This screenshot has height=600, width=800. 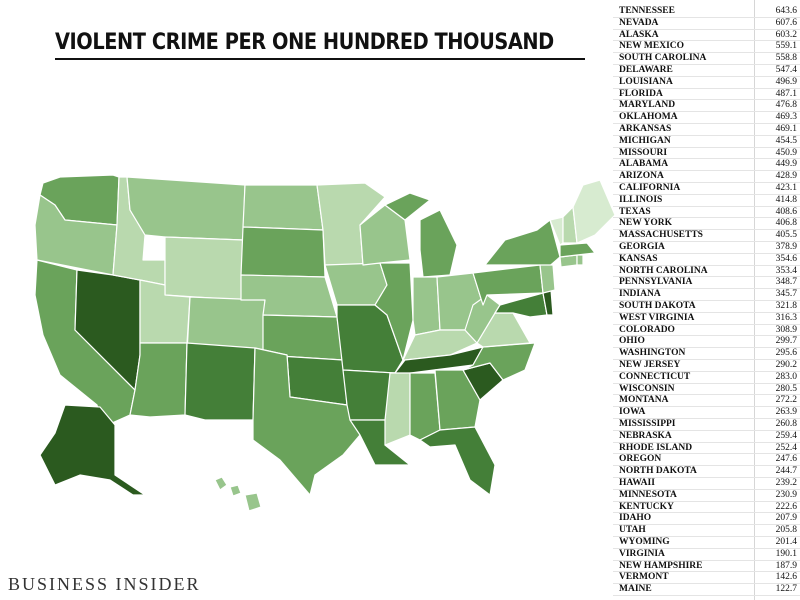 I want to click on table-row: ARKANSAS 469.1, so click(x=706, y=130).